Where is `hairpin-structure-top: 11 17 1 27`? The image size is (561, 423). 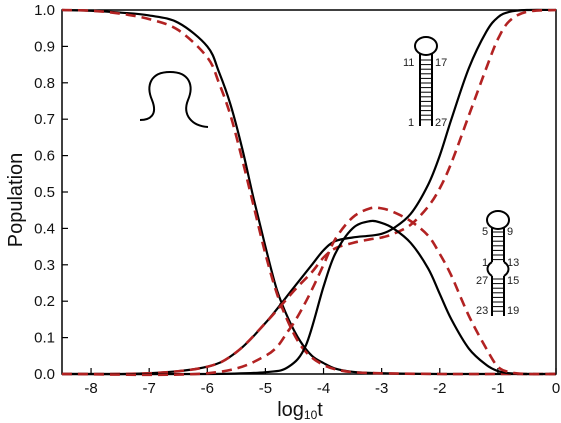 hairpin-structure-top: 11 17 1 27 is located at coordinates (425, 82).